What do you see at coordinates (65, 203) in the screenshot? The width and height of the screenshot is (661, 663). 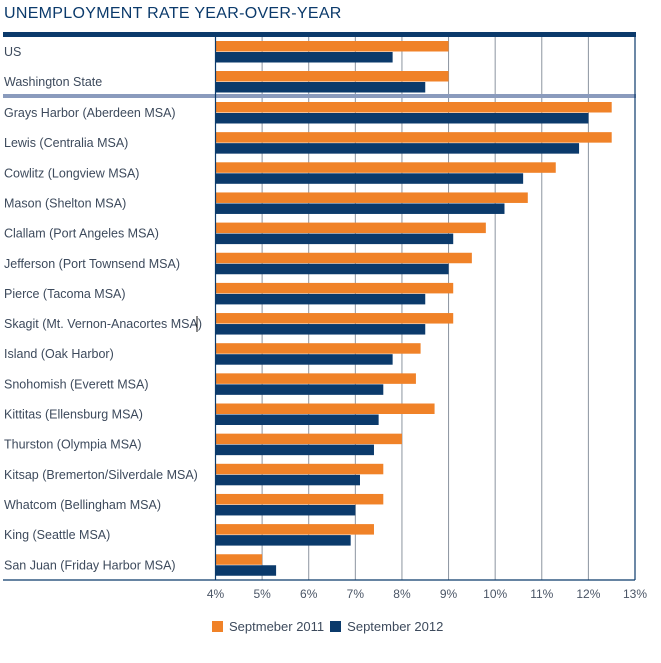 I see `category-label: Mason (Shelton MSA)` at bounding box center [65, 203].